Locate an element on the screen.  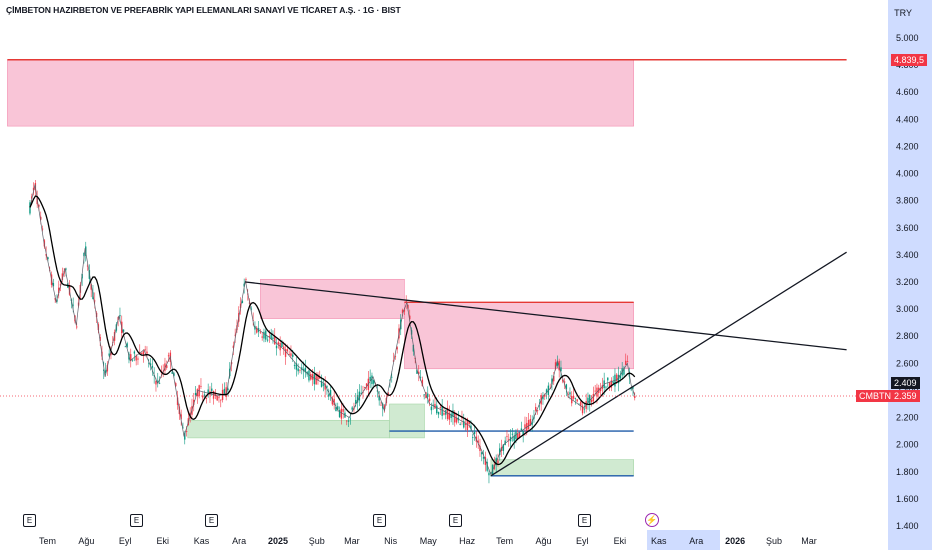
flash-event-icon: ⚡ is located at coordinates (652, 520).